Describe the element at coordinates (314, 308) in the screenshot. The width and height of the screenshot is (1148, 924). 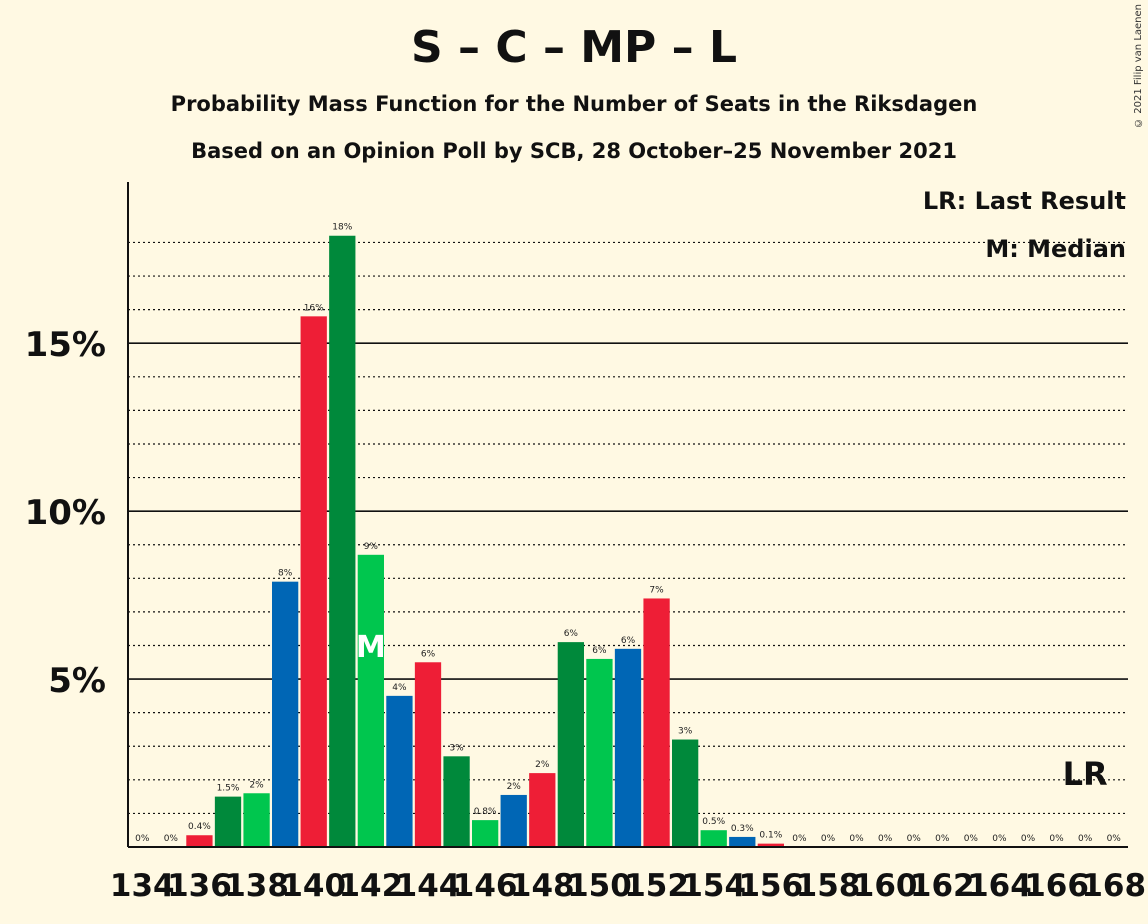
I see `data-label: 16%` at that location.